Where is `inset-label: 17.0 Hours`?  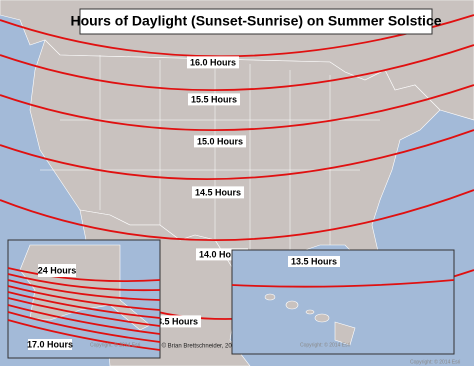
inset-label: 17.0 Hours is located at coordinates (50, 344).